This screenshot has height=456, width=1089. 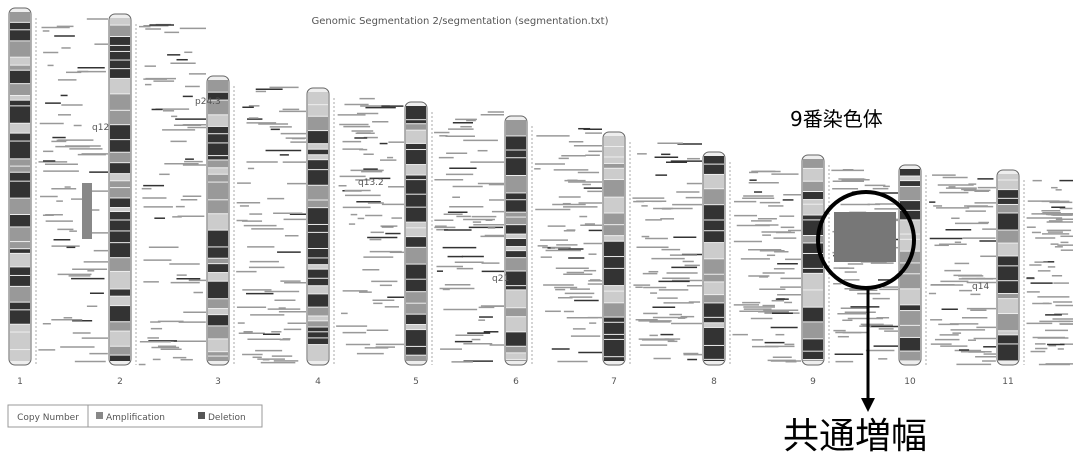 What do you see at coordinates (516, 382) in the screenshot?
I see `chromosome-label: 6` at bounding box center [516, 382].